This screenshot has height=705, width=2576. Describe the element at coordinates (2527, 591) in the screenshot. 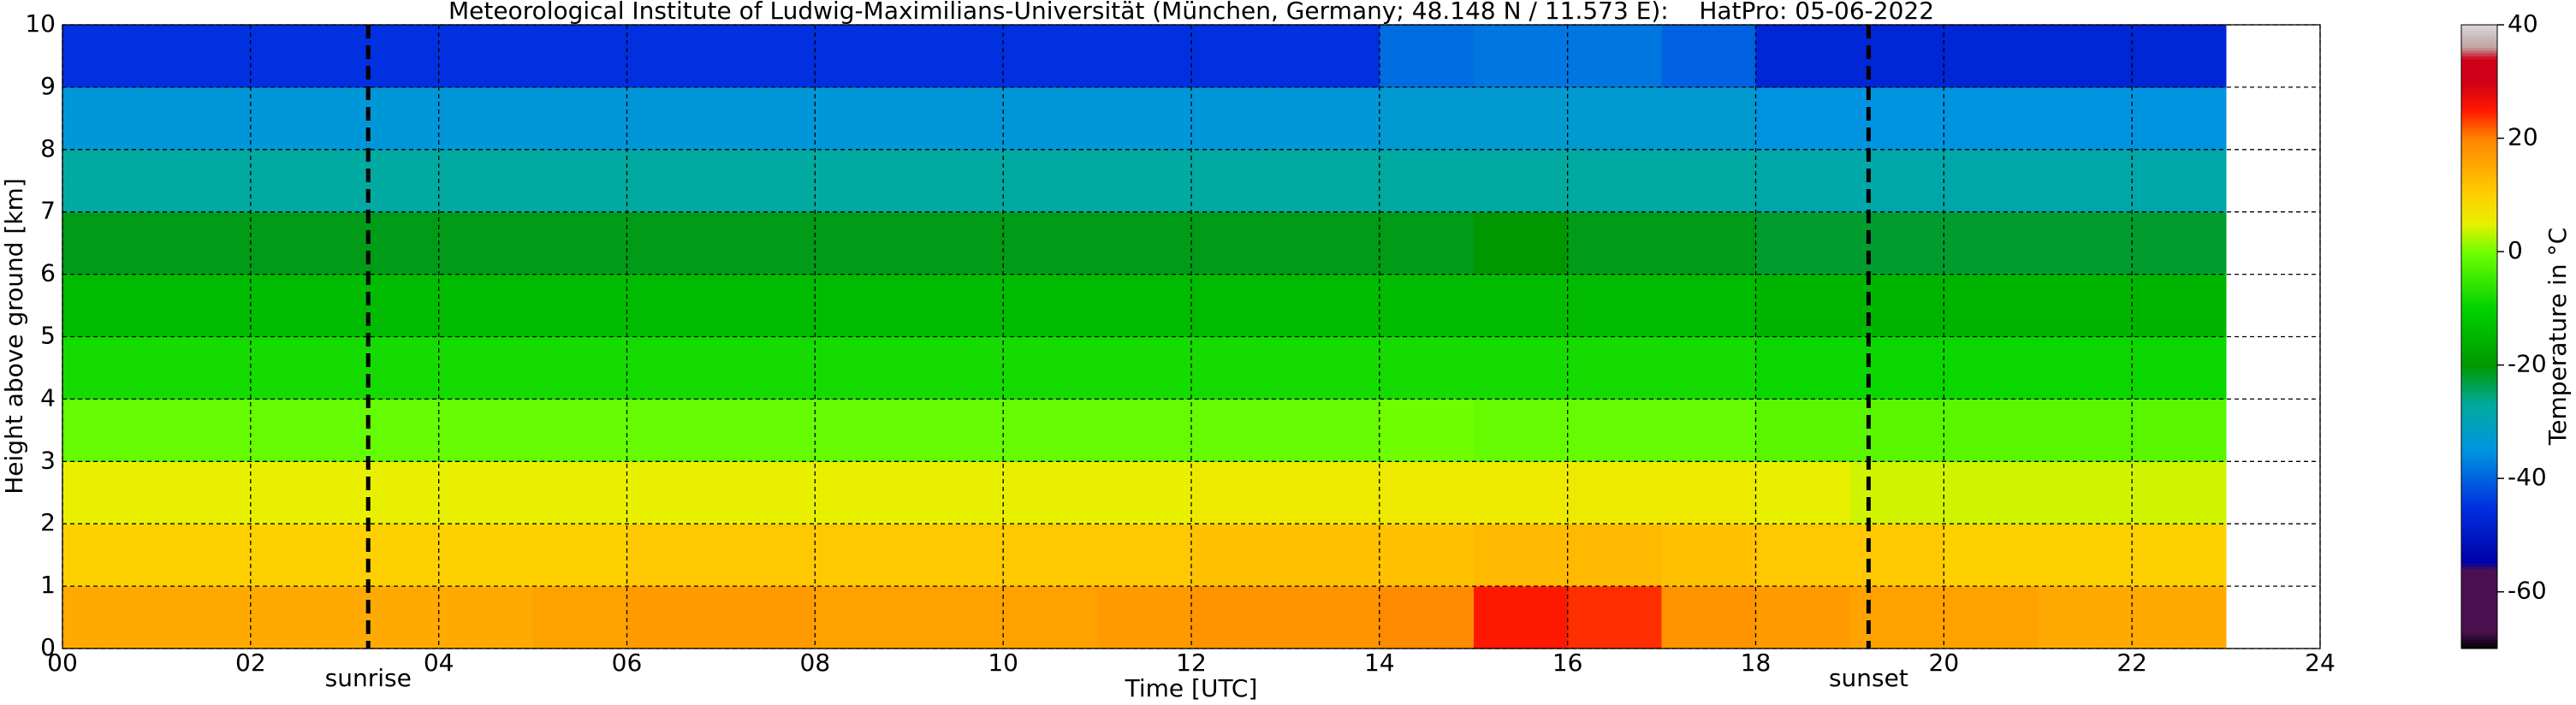

I see `colorbar-tick-label: -60` at that location.